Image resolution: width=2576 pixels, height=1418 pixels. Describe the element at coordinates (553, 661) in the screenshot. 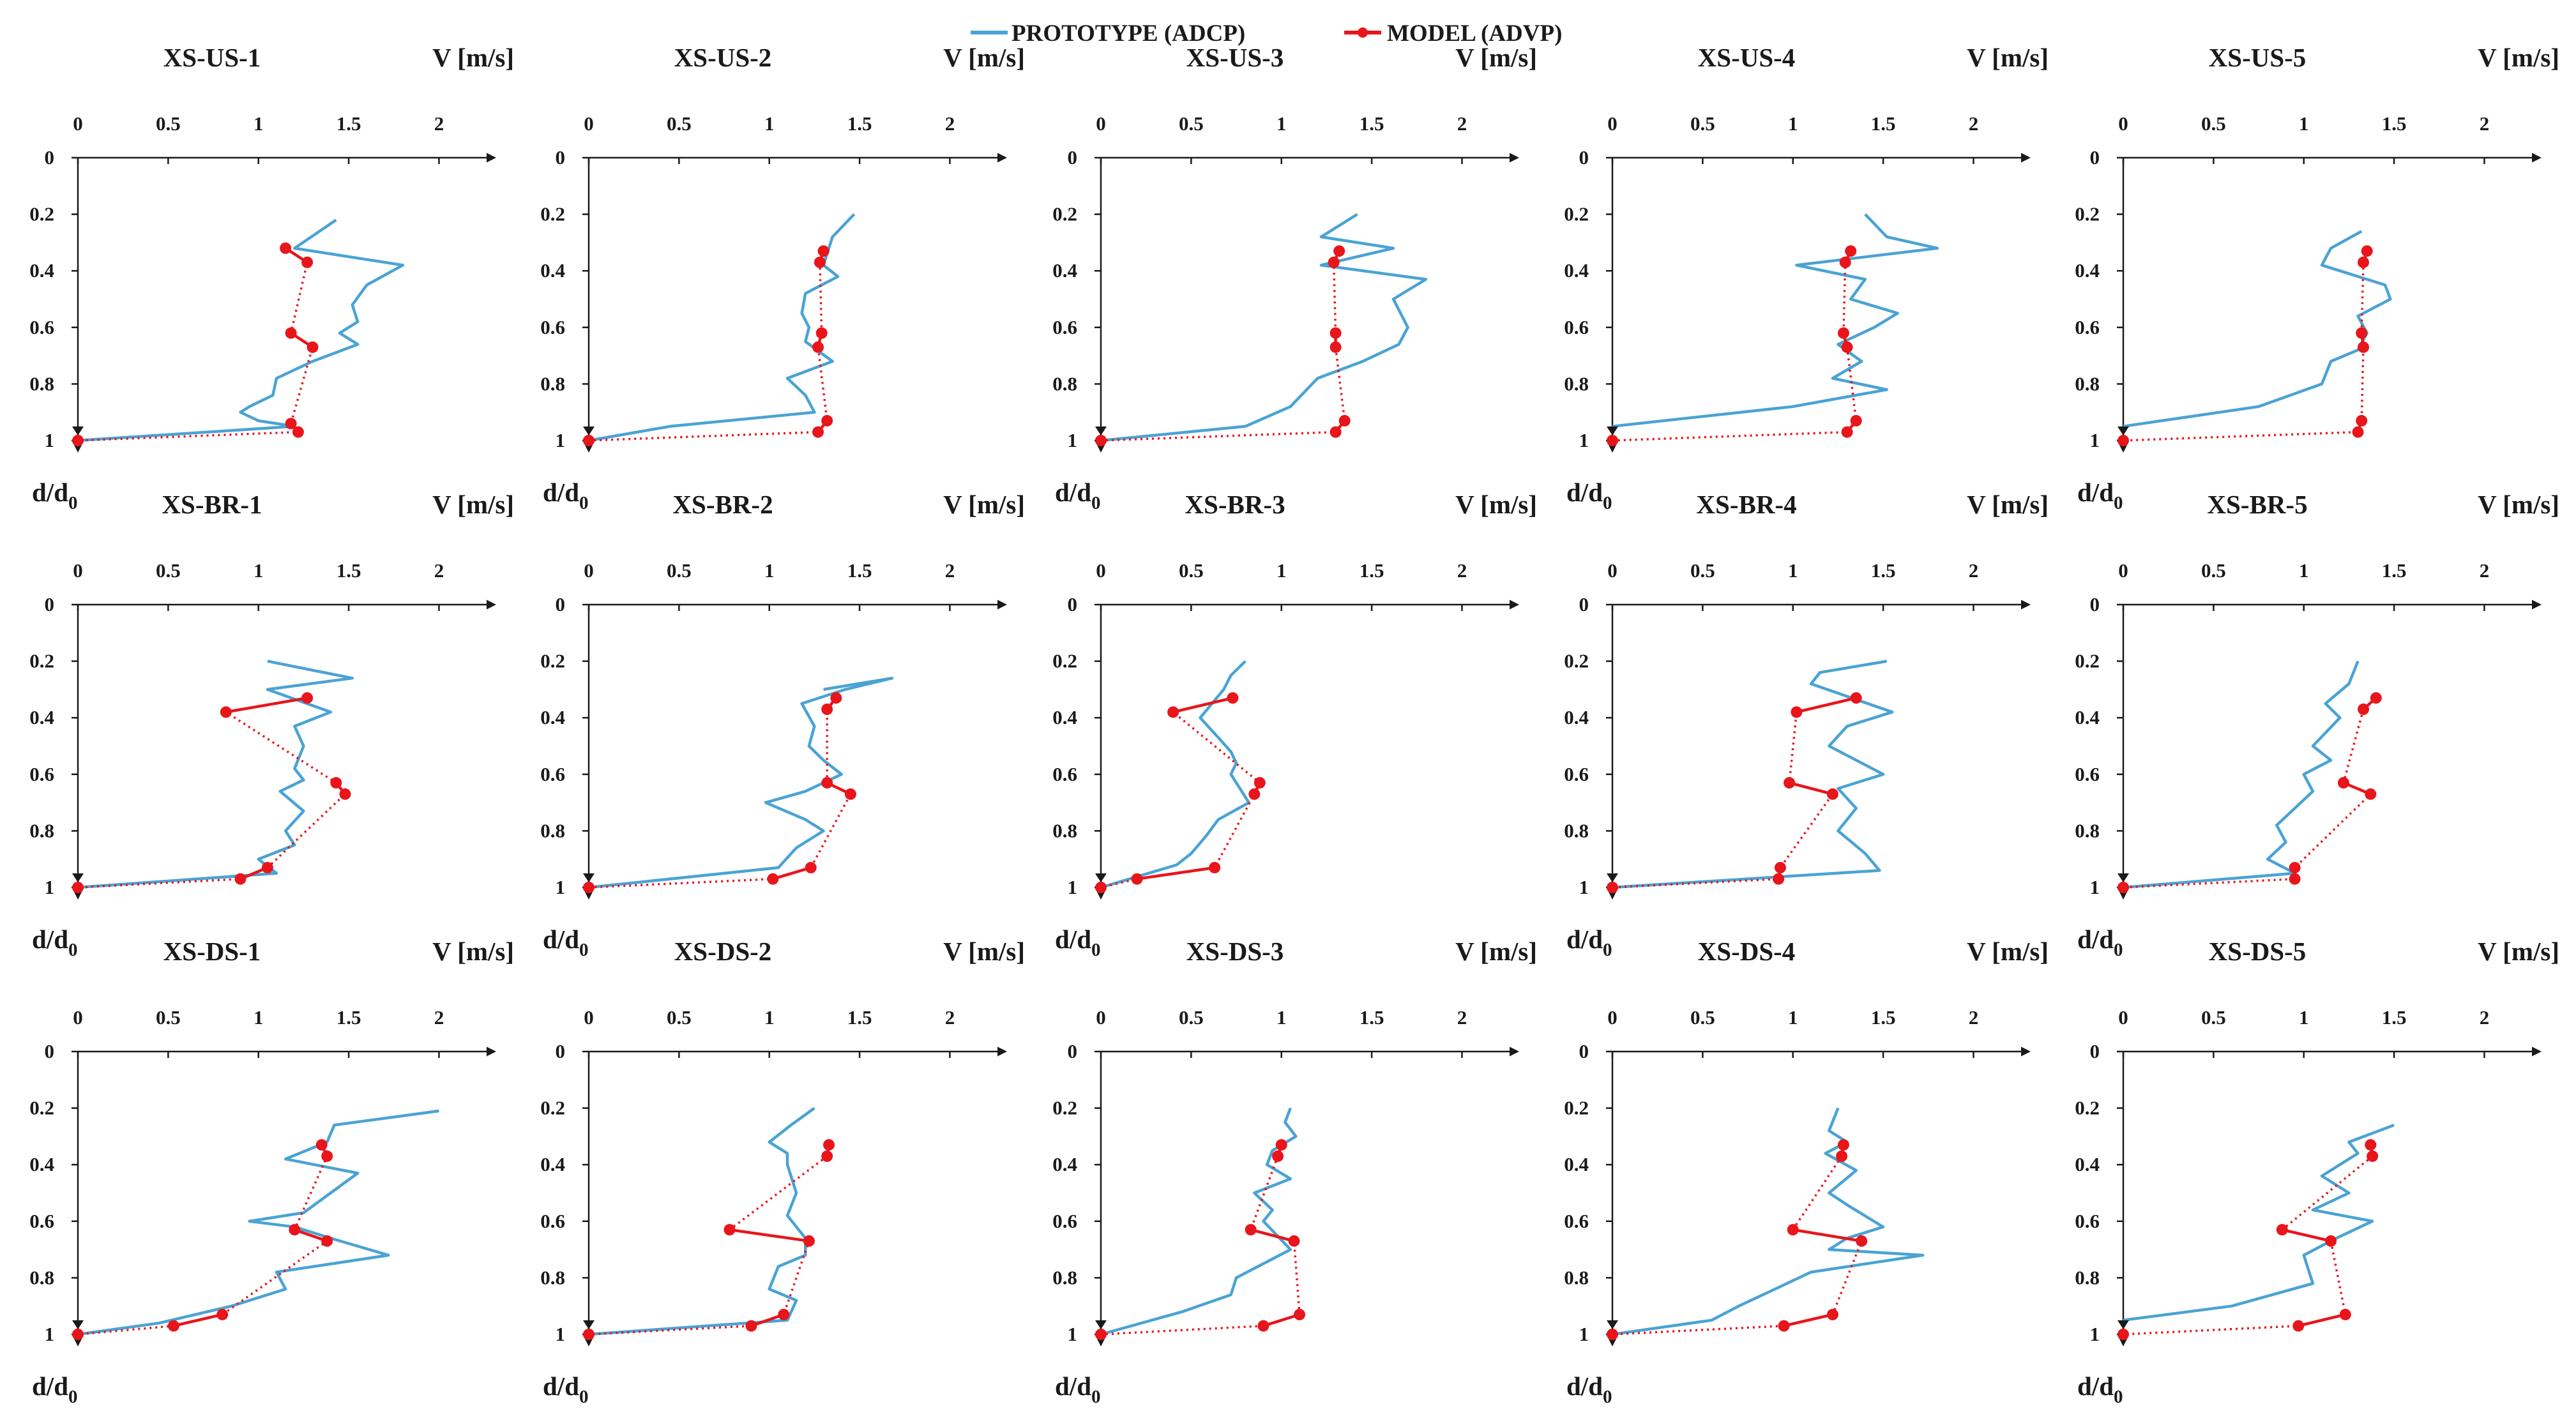

I see `y-tick-label: 0.2` at that location.